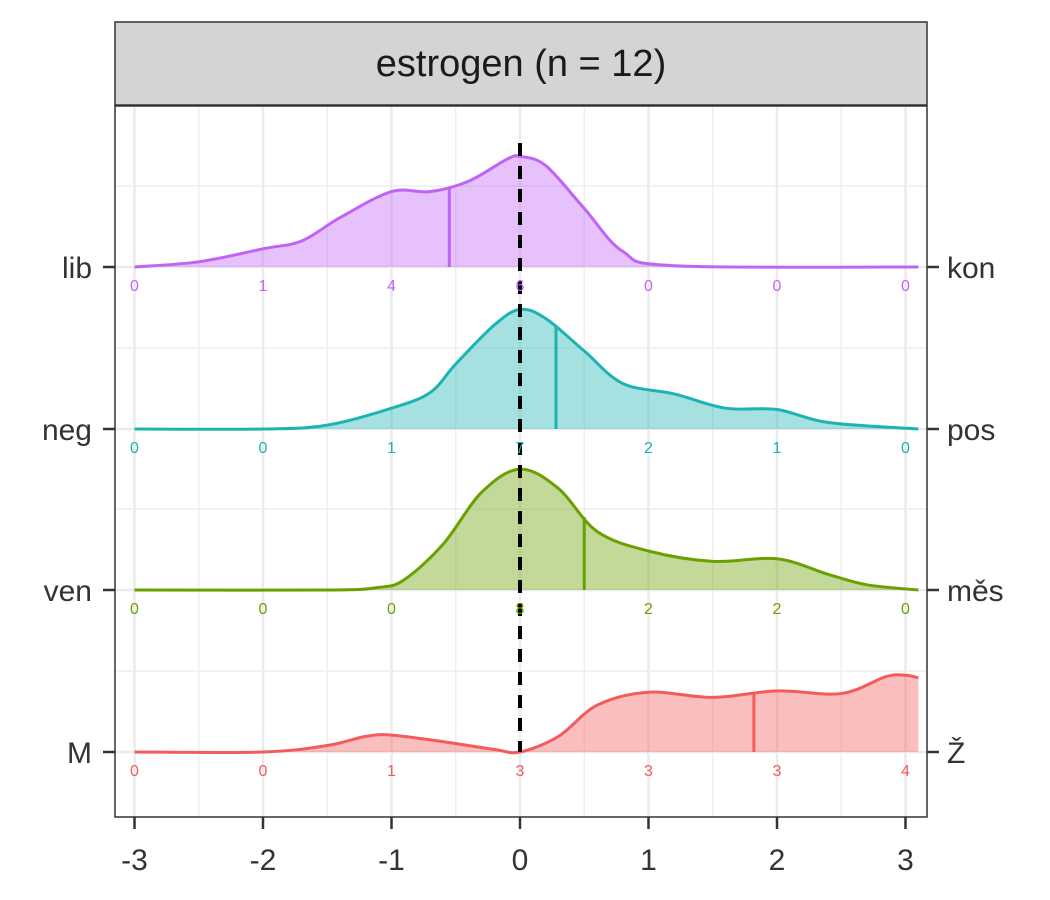 Image resolution: width=1050 pixels, height=900 pixels. I want to click on left-axis-label: lib, so click(77, 268).